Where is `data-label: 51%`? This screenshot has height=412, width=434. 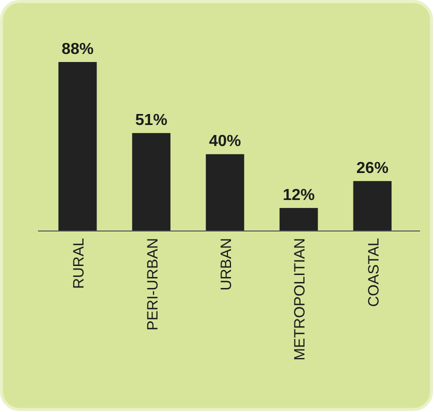 data-label: 51% is located at coordinates (151, 121).